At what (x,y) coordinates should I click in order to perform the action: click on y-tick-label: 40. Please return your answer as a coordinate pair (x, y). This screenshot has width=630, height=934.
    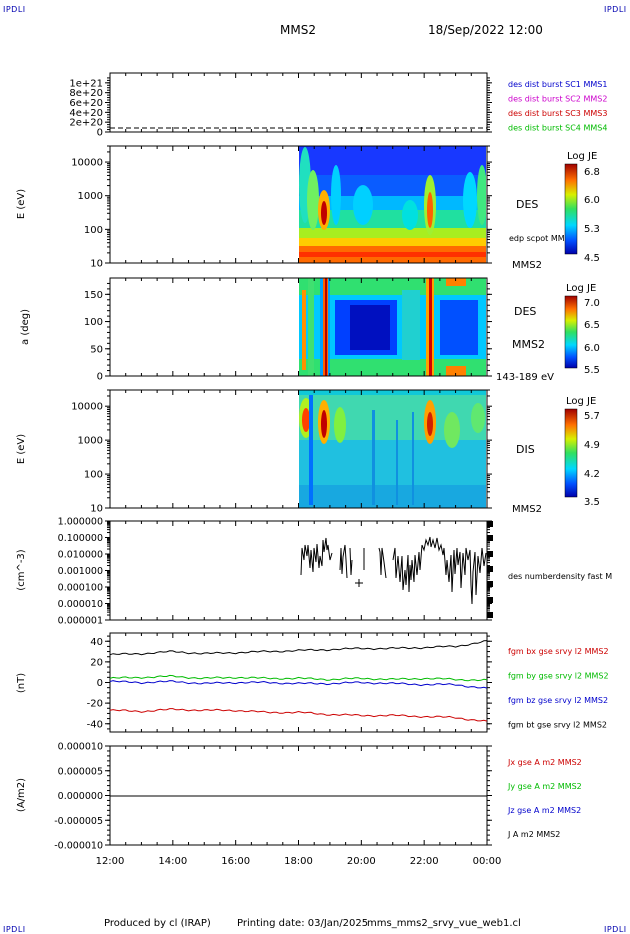
    Looking at the image, I should click on (96, 642).